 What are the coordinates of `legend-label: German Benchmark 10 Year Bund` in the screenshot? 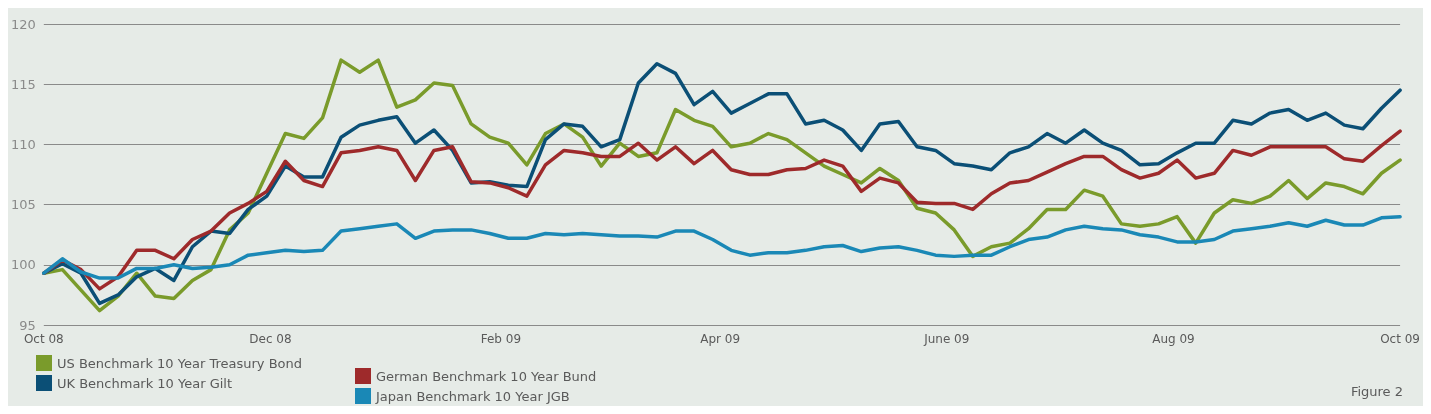 It's located at (486, 376).